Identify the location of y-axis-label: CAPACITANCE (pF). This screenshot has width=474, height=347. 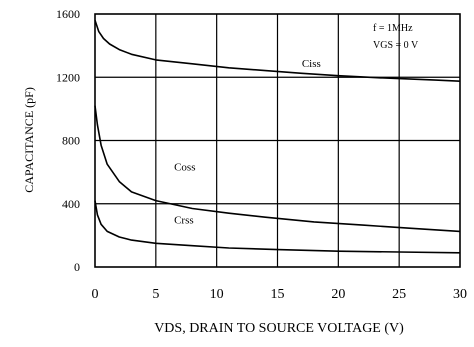
(29, 140).